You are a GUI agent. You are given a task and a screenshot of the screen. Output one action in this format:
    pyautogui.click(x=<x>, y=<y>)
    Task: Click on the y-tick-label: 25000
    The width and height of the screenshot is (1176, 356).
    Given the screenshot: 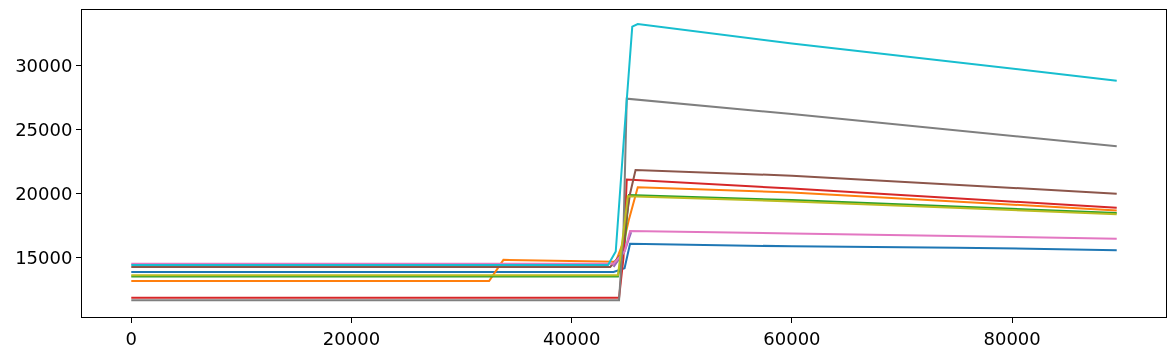 What is the action you would take?
    pyautogui.click(x=44, y=129)
    